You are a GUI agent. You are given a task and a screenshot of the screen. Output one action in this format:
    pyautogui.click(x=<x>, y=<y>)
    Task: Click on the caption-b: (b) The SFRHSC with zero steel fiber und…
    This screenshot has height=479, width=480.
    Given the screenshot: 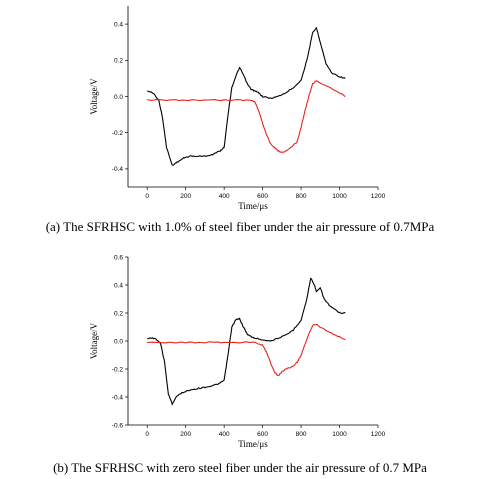 What is the action you would take?
    pyautogui.click(x=240, y=467)
    